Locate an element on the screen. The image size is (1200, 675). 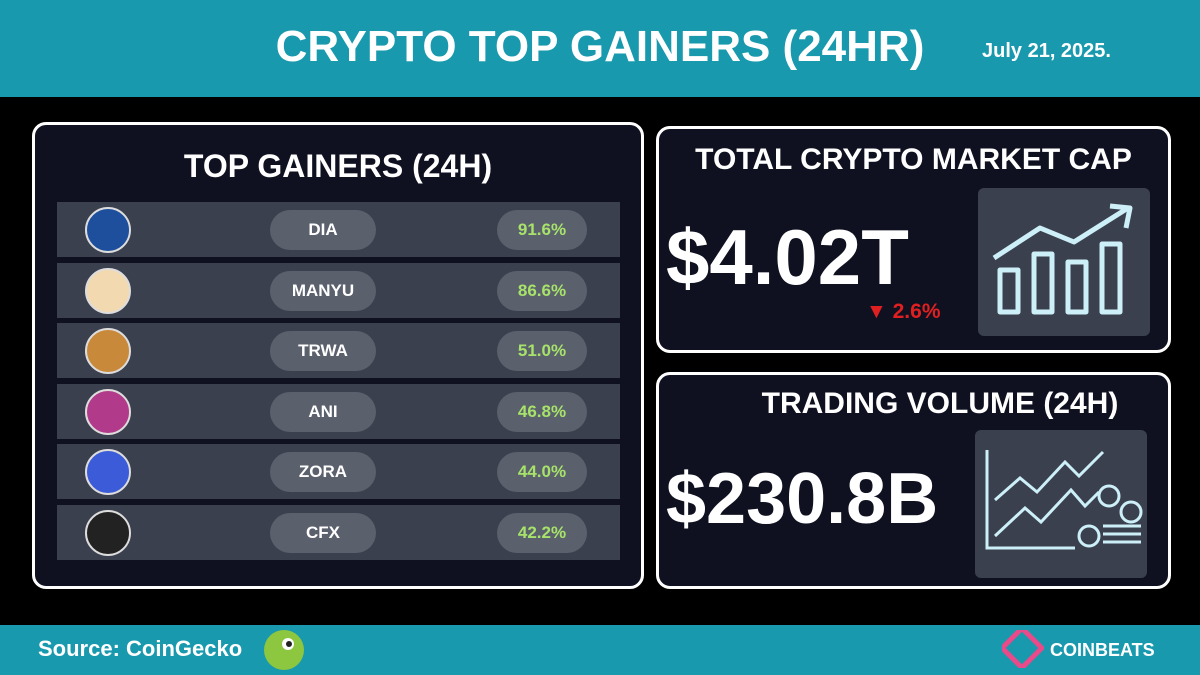
gainer-row: TRWA 51.0% is located at coordinates (338, 350).